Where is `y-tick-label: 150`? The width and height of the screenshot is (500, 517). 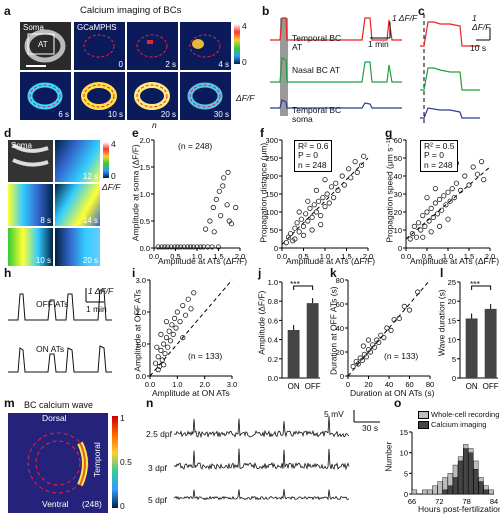 y-tick-label: 150 is located at coordinates (271, 194).